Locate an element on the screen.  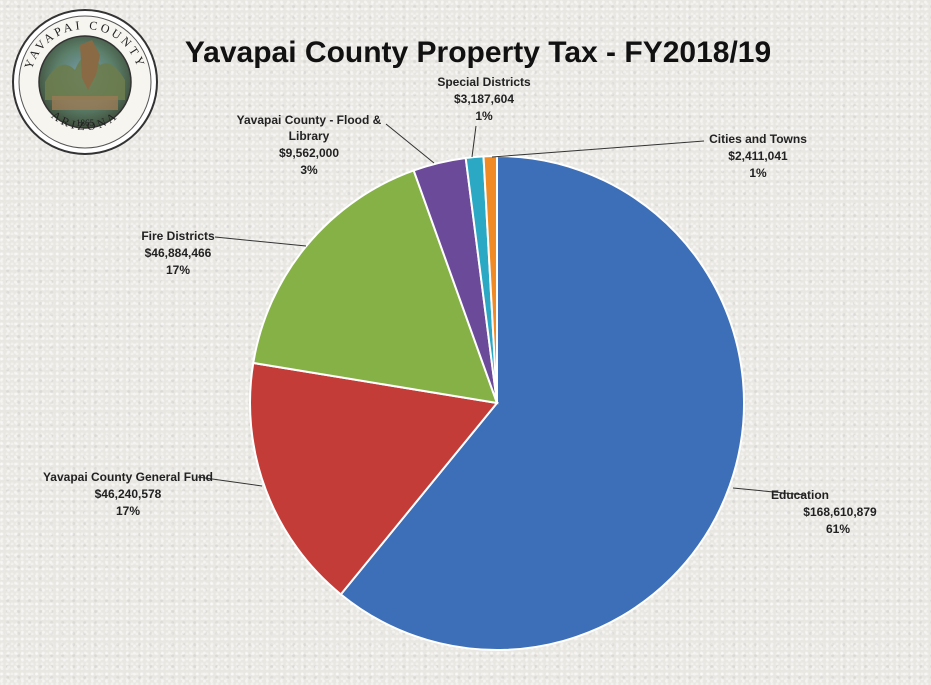
slice-label-name: Yavapai County - Flood & is located at coordinates (309, 120).